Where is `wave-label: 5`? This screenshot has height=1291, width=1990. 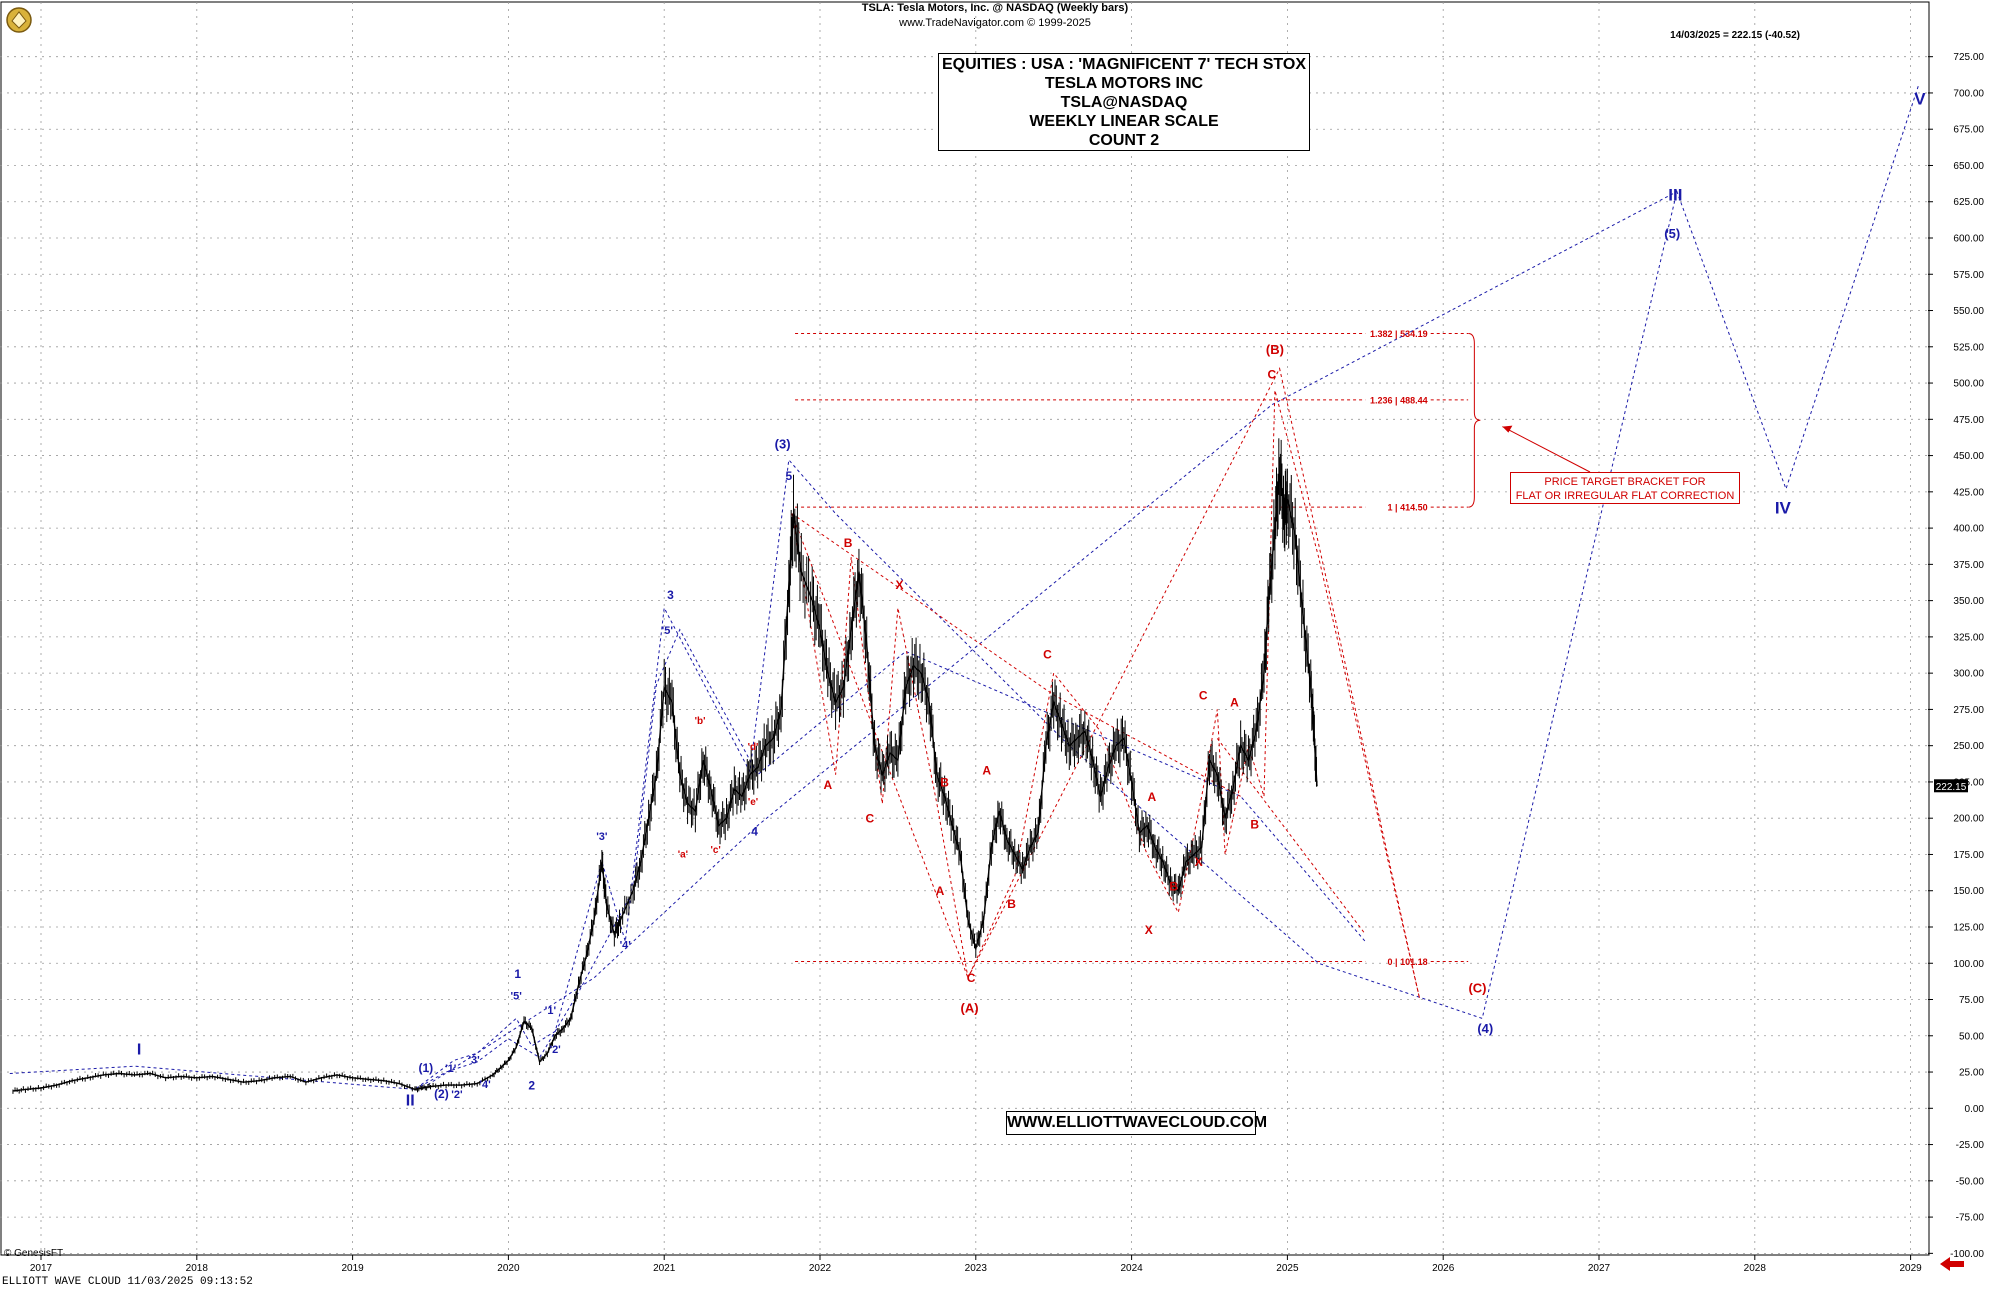
wave-label: 5 is located at coordinates (788, 476).